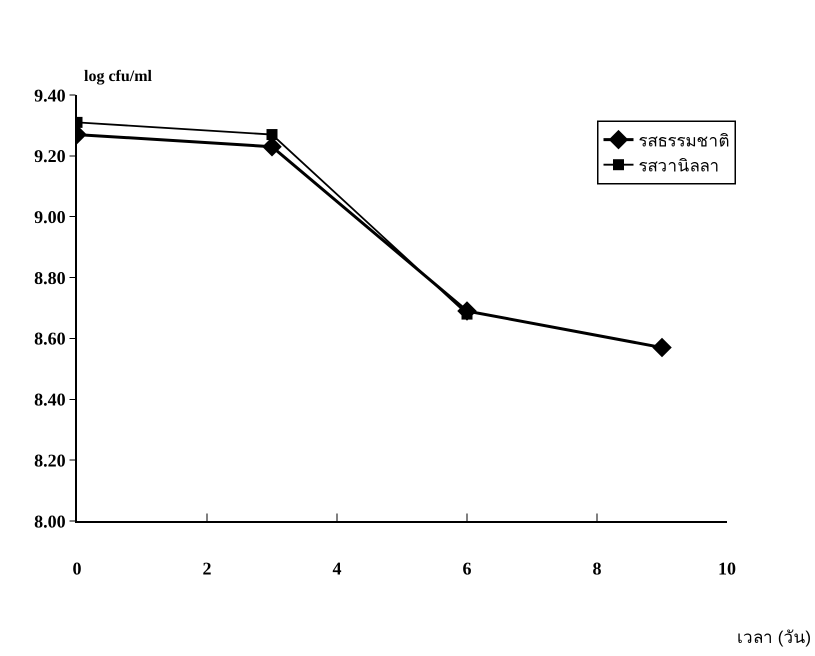 This screenshot has width=815, height=656. What do you see at coordinates (774, 637) in the screenshot?
I see `x-axis-title: เวลา (วัน)` at bounding box center [774, 637].